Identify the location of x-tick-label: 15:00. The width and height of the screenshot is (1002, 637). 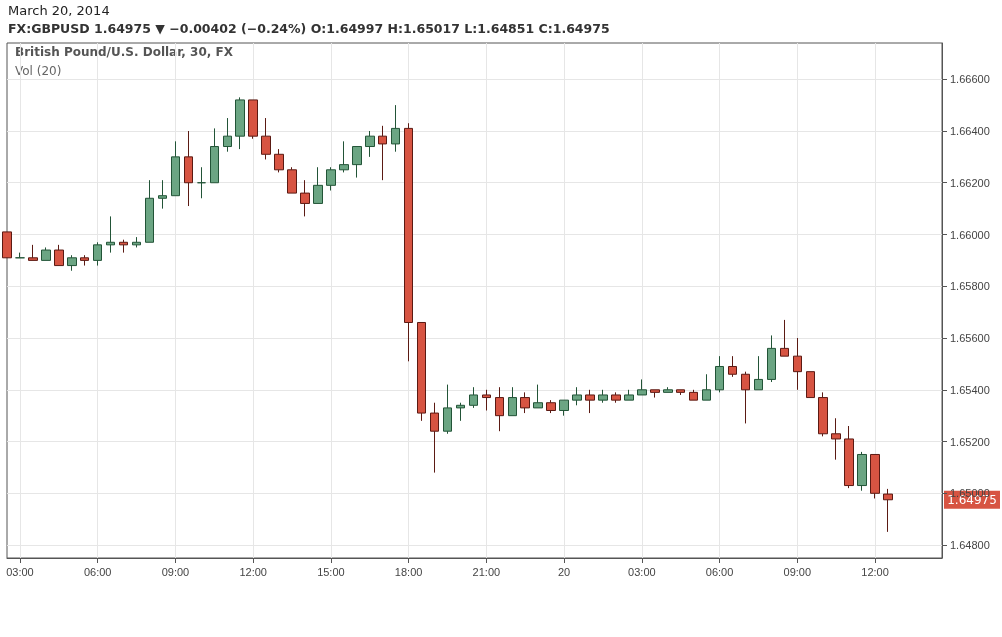
(331, 571).